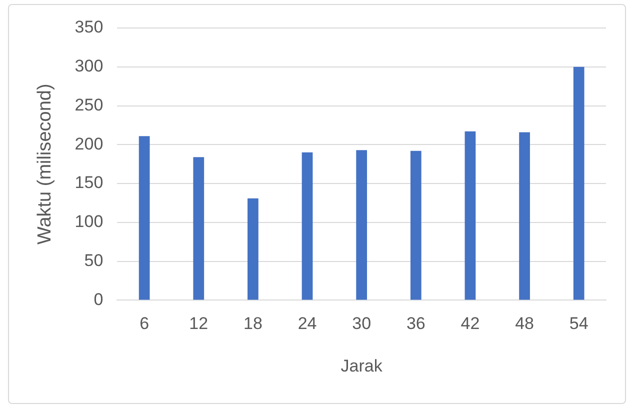  I want to click on x-axis-title: Jarak, so click(361, 366).